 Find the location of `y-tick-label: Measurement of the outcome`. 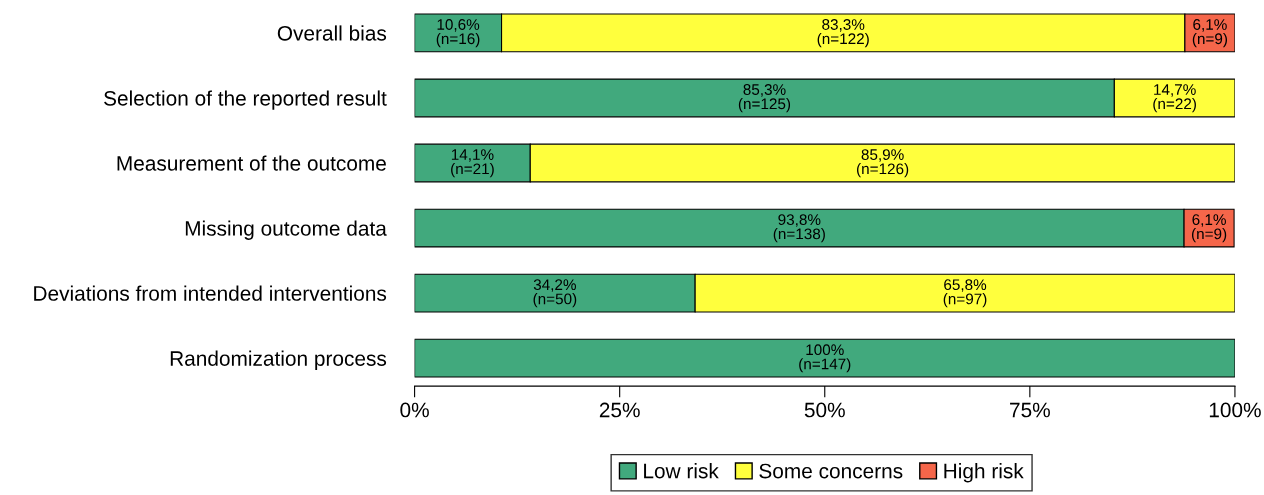

y-tick-label: Measurement of the outcome is located at coordinates (251, 163).